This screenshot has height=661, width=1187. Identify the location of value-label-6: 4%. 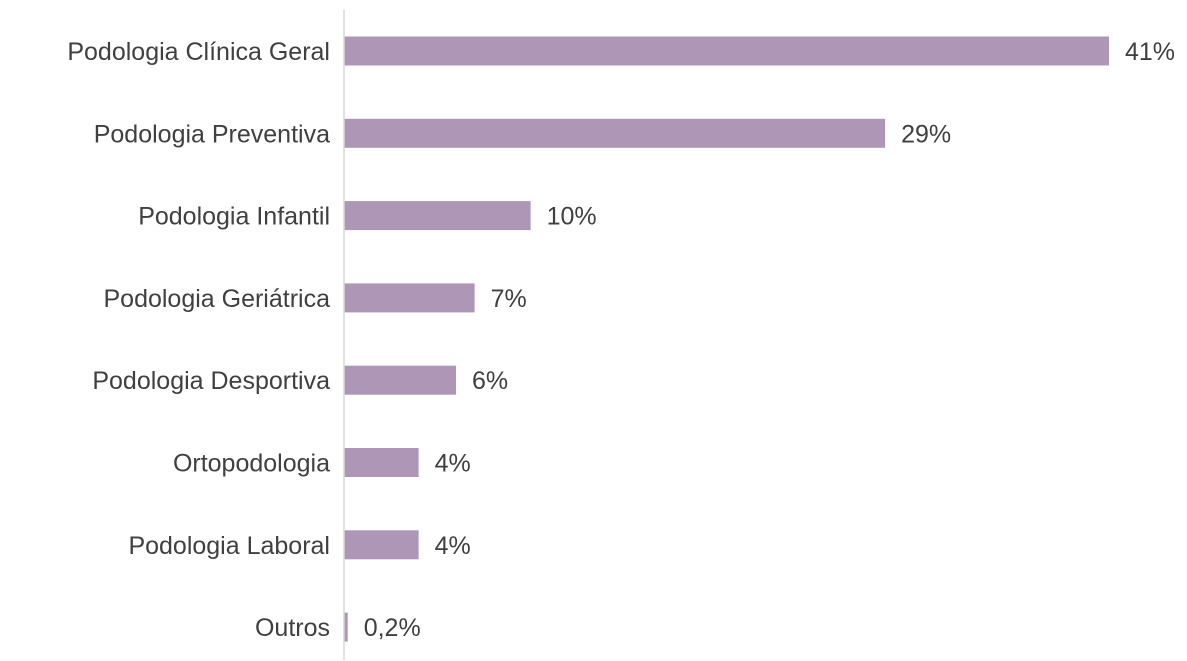
(453, 546).